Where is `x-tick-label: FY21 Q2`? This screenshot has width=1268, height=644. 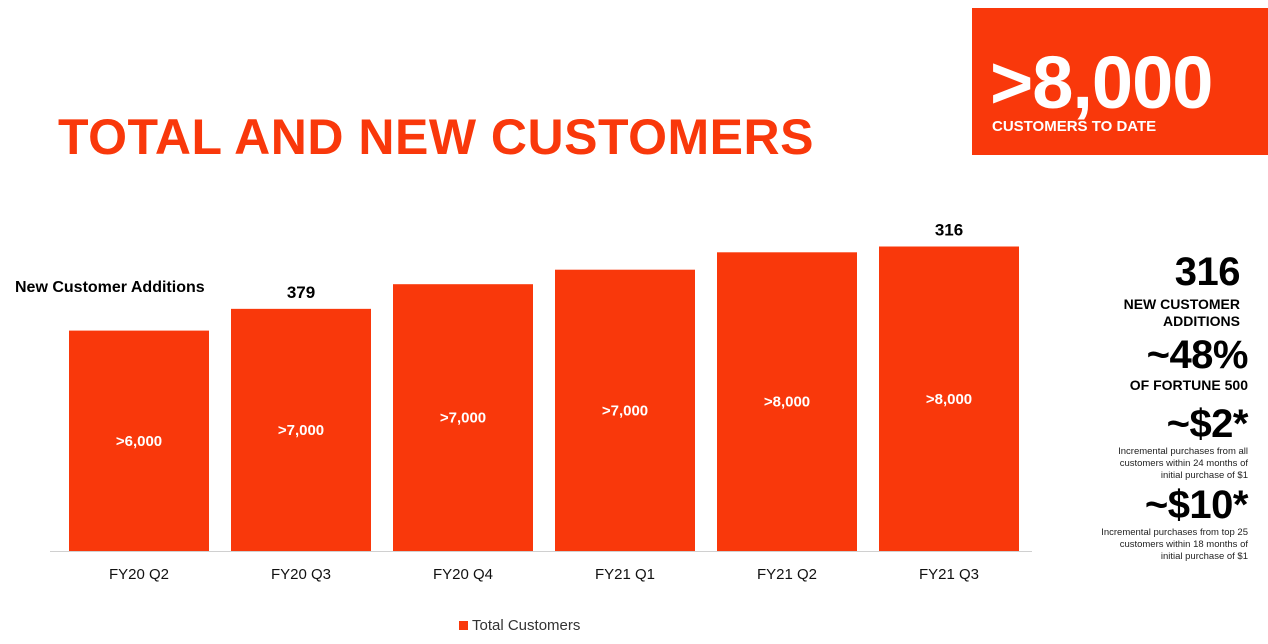 x-tick-label: FY21 Q2 is located at coordinates (787, 574).